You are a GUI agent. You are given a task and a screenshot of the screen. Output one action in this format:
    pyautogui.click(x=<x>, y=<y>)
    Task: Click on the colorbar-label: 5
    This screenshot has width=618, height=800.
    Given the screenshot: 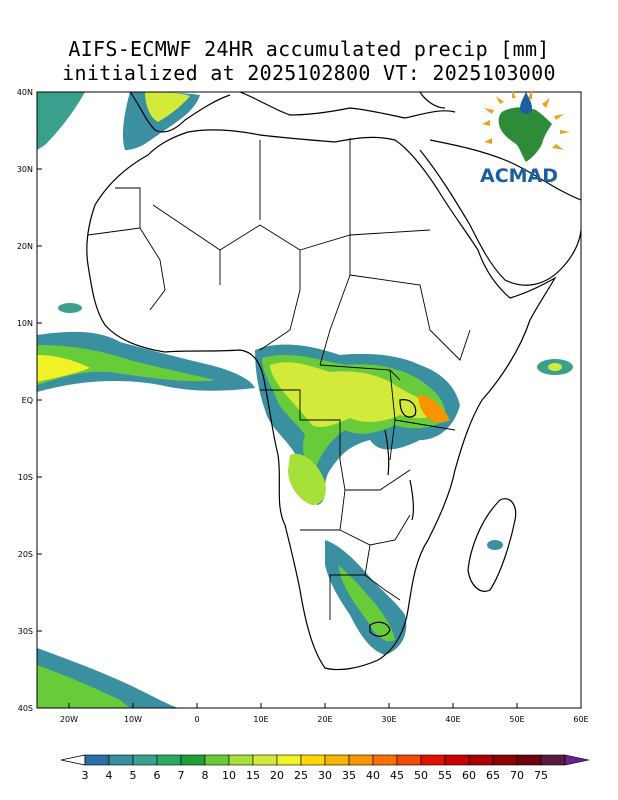 What is the action you would take?
    pyautogui.click(x=133, y=775)
    